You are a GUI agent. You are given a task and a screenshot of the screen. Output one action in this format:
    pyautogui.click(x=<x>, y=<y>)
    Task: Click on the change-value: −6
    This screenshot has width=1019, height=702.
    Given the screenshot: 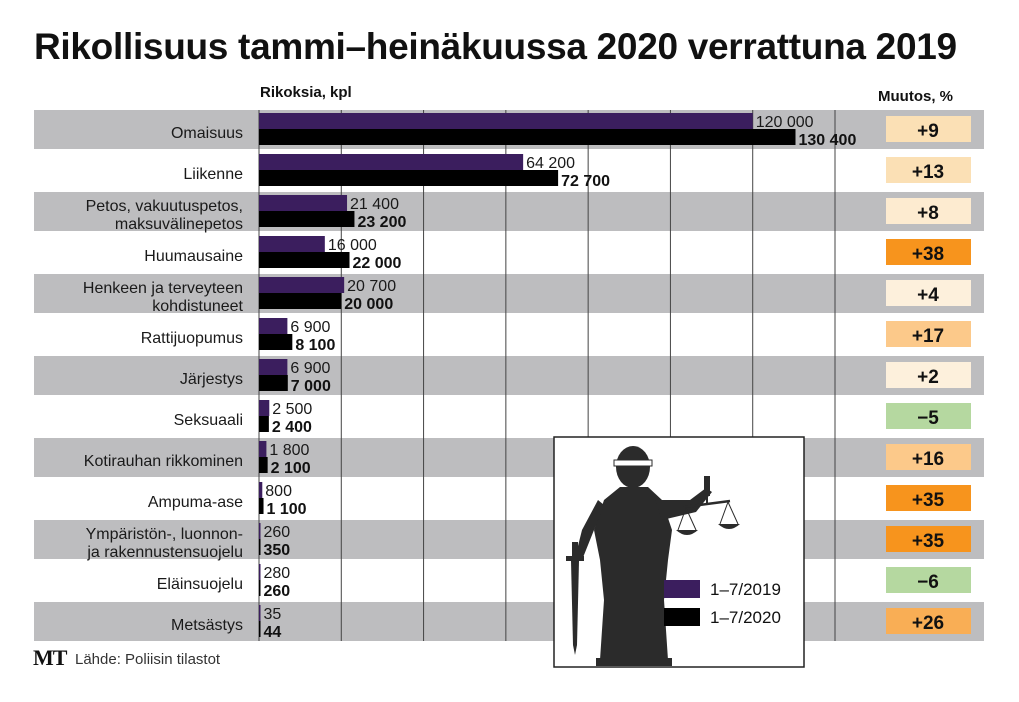 What is the action you would take?
    pyautogui.click(x=928, y=582)
    